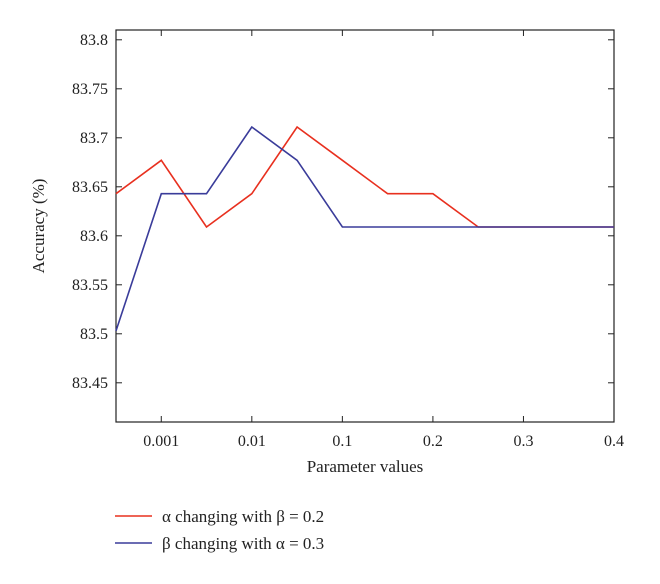 The width and height of the screenshot is (660, 584). What do you see at coordinates (161, 441) in the screenshot?
I see `x-tick-label: 0.001` at bounding box center [161, 441].